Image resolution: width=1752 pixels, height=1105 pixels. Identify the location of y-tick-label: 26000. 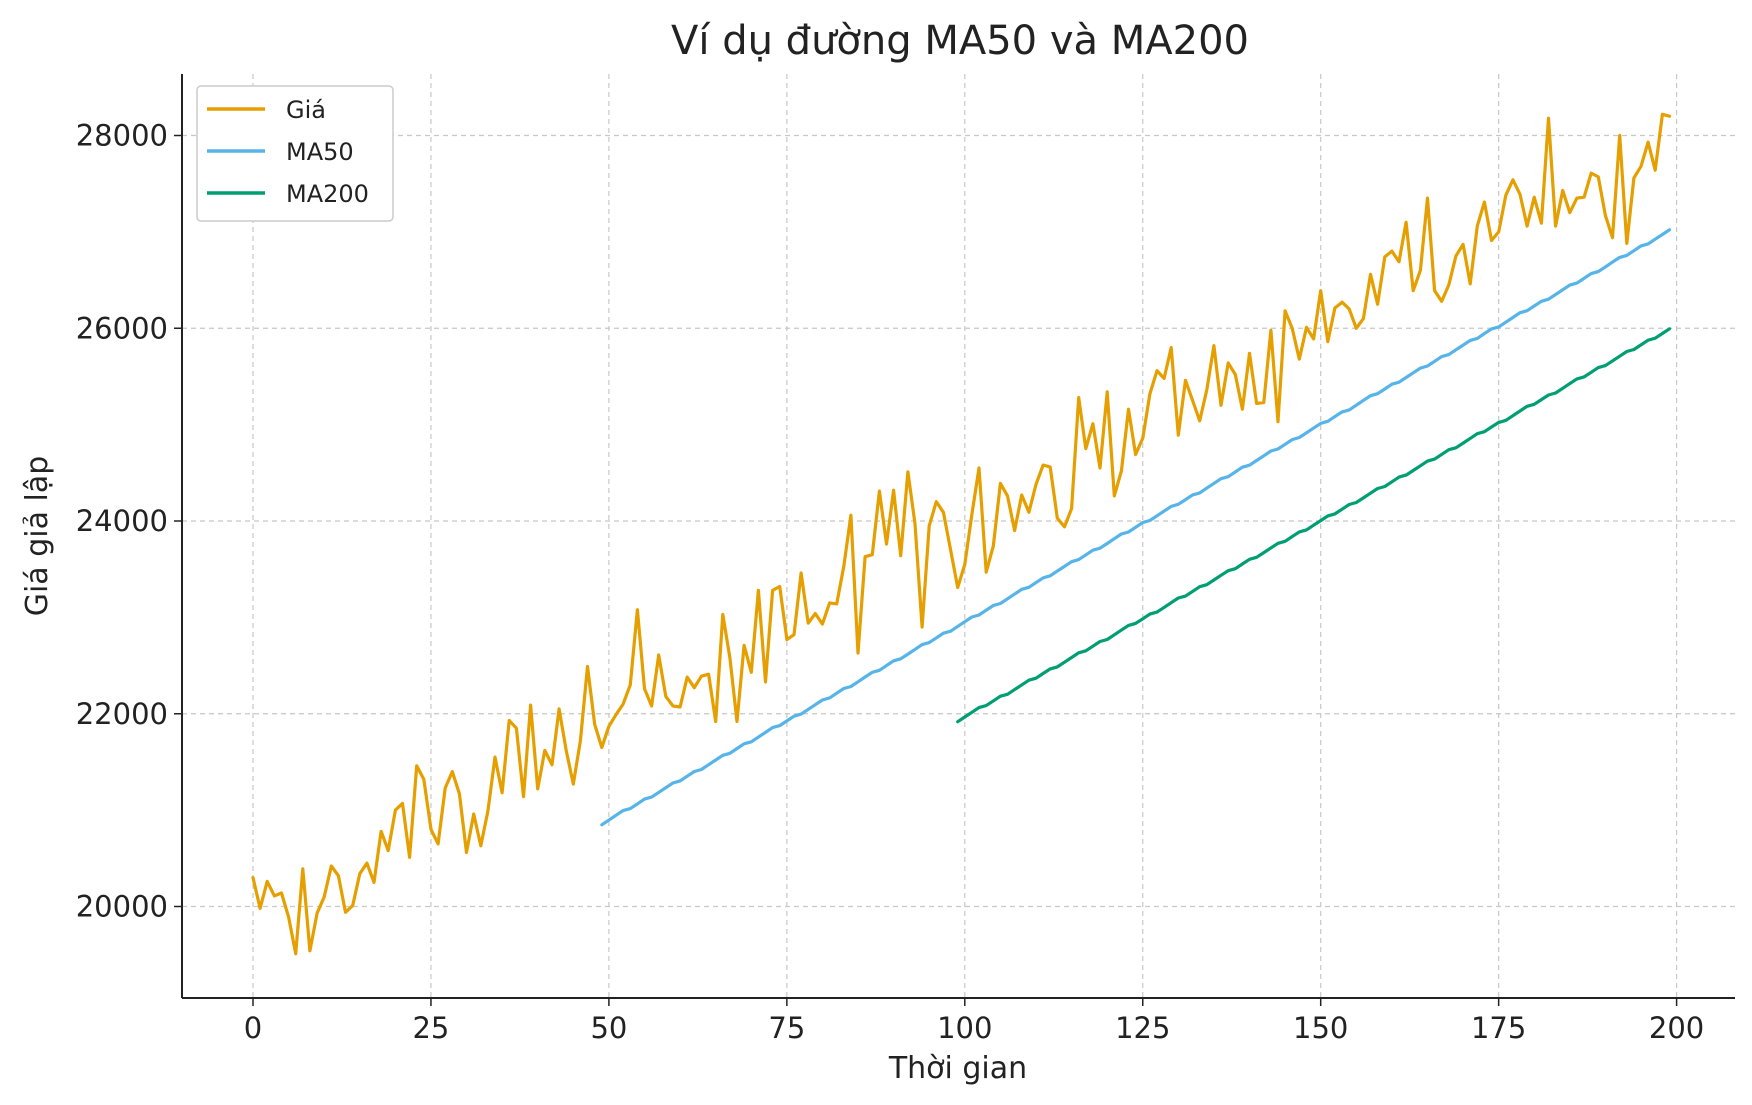
(122, 328).